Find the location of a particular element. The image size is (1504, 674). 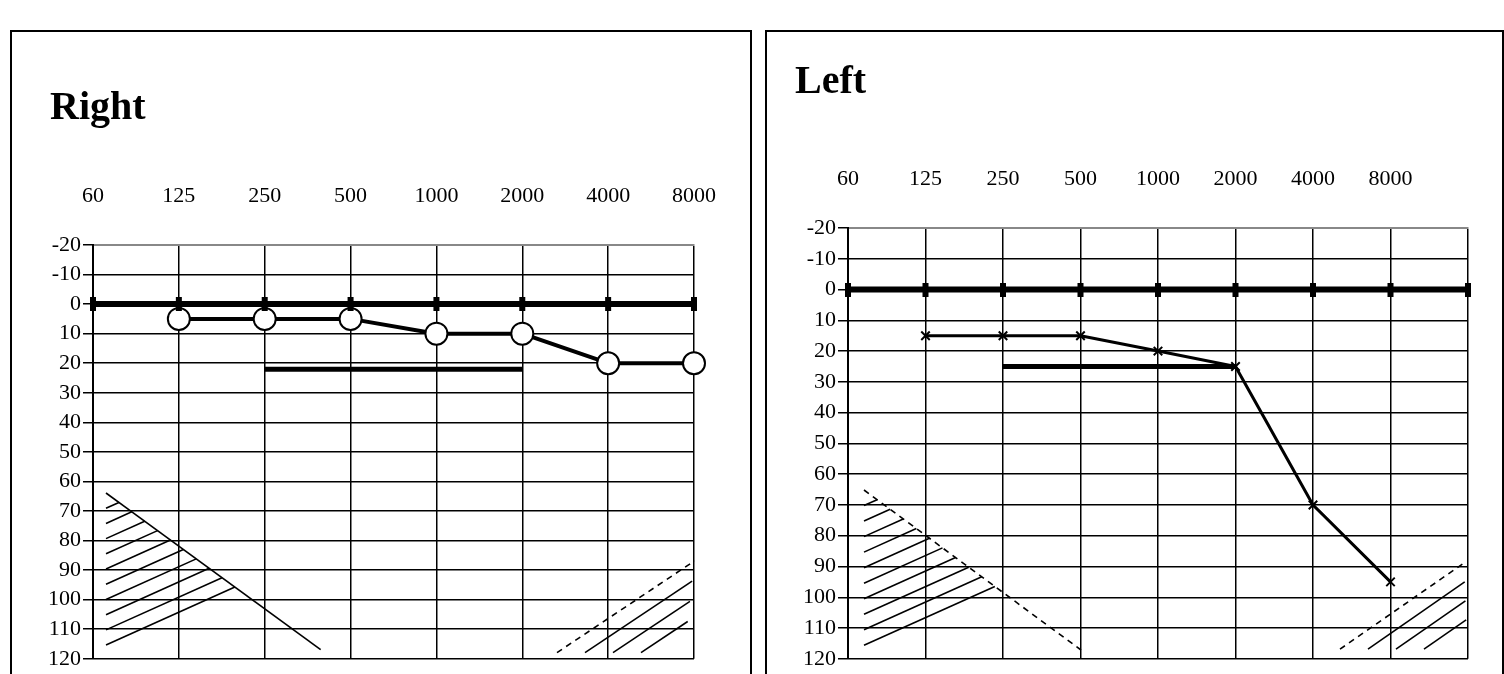

chart-title: Right is located at coordinates (98, 105).